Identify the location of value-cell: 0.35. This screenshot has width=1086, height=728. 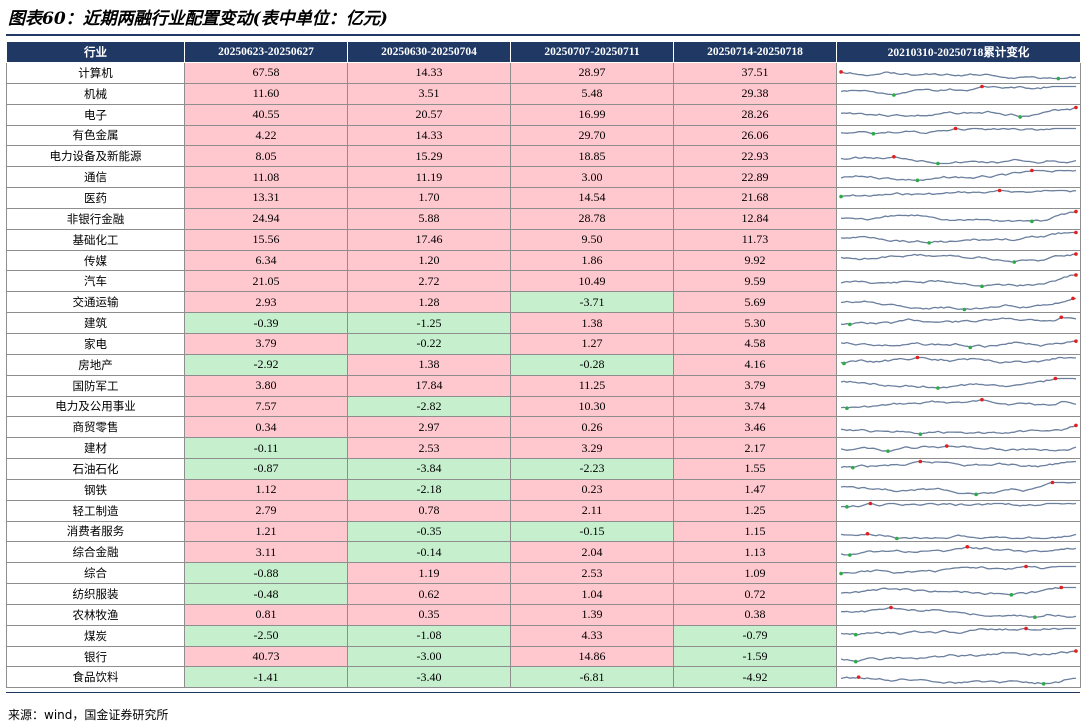
(429, 614).